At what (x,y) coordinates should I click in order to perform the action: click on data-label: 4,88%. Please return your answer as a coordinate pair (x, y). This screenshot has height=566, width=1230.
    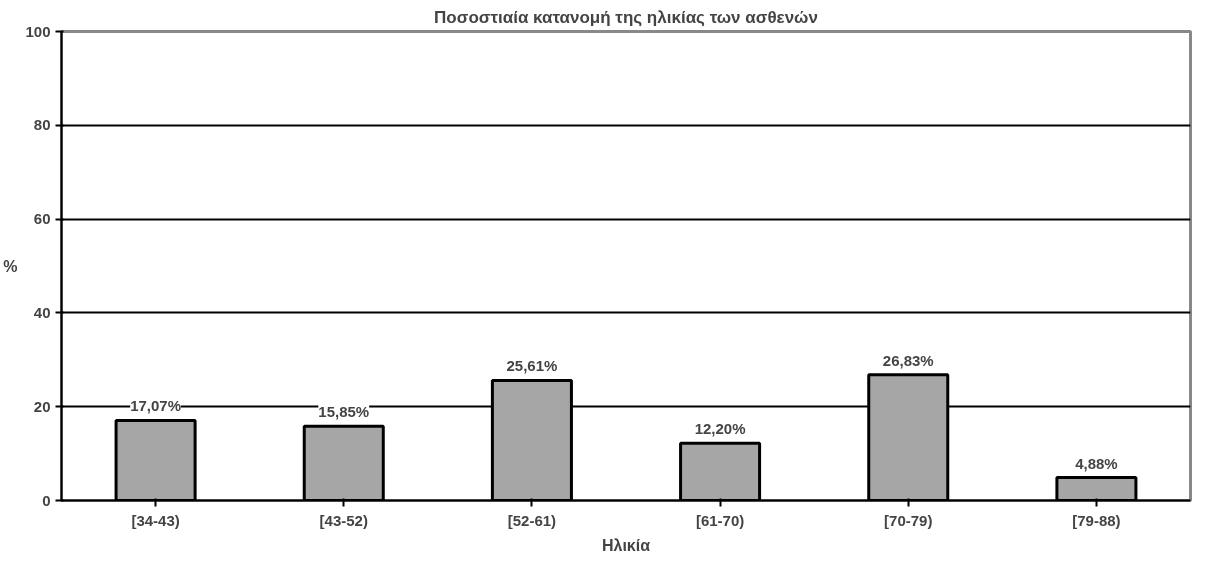
    Looking at the image, I should click on (1096, 463).